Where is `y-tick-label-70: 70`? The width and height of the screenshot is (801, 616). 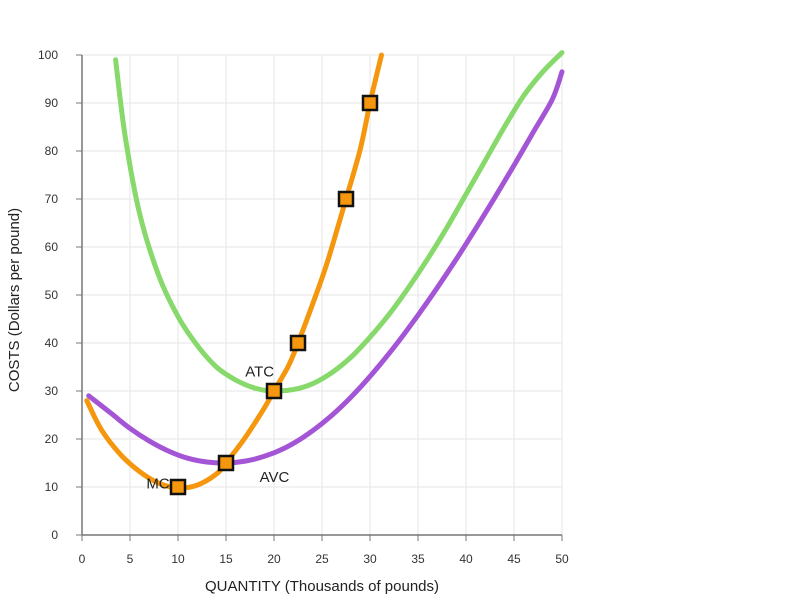 y-tick-label-70: 70 is located at coordinates (52, 199).